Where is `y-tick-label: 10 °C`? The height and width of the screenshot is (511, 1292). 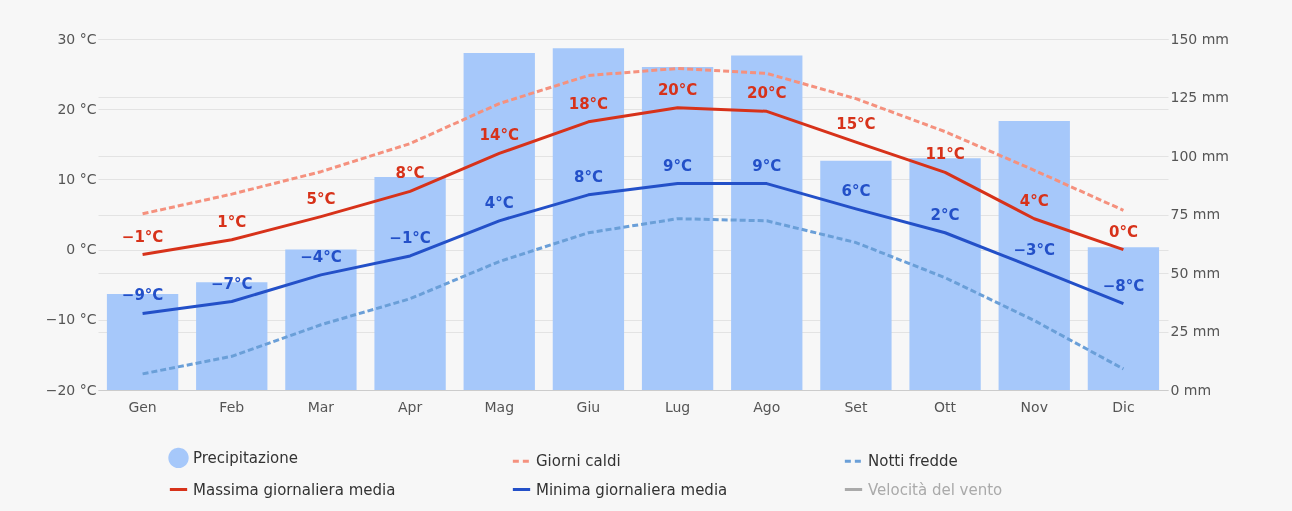
y-tick-label: 10 °C is located at coordinates (77, 178).